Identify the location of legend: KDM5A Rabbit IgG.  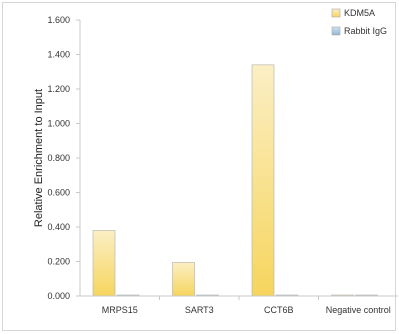
(359, 22).